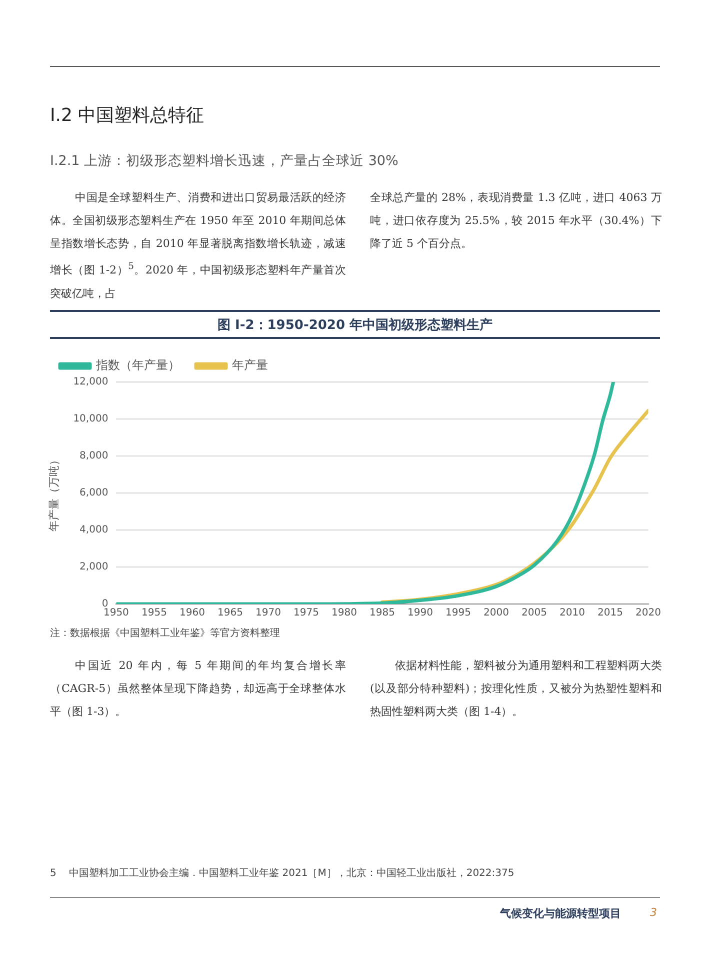  Describe the element at coordinates (127, 115) in the screenshot. I see `text: I.2 中国塑料总特征` at that location.